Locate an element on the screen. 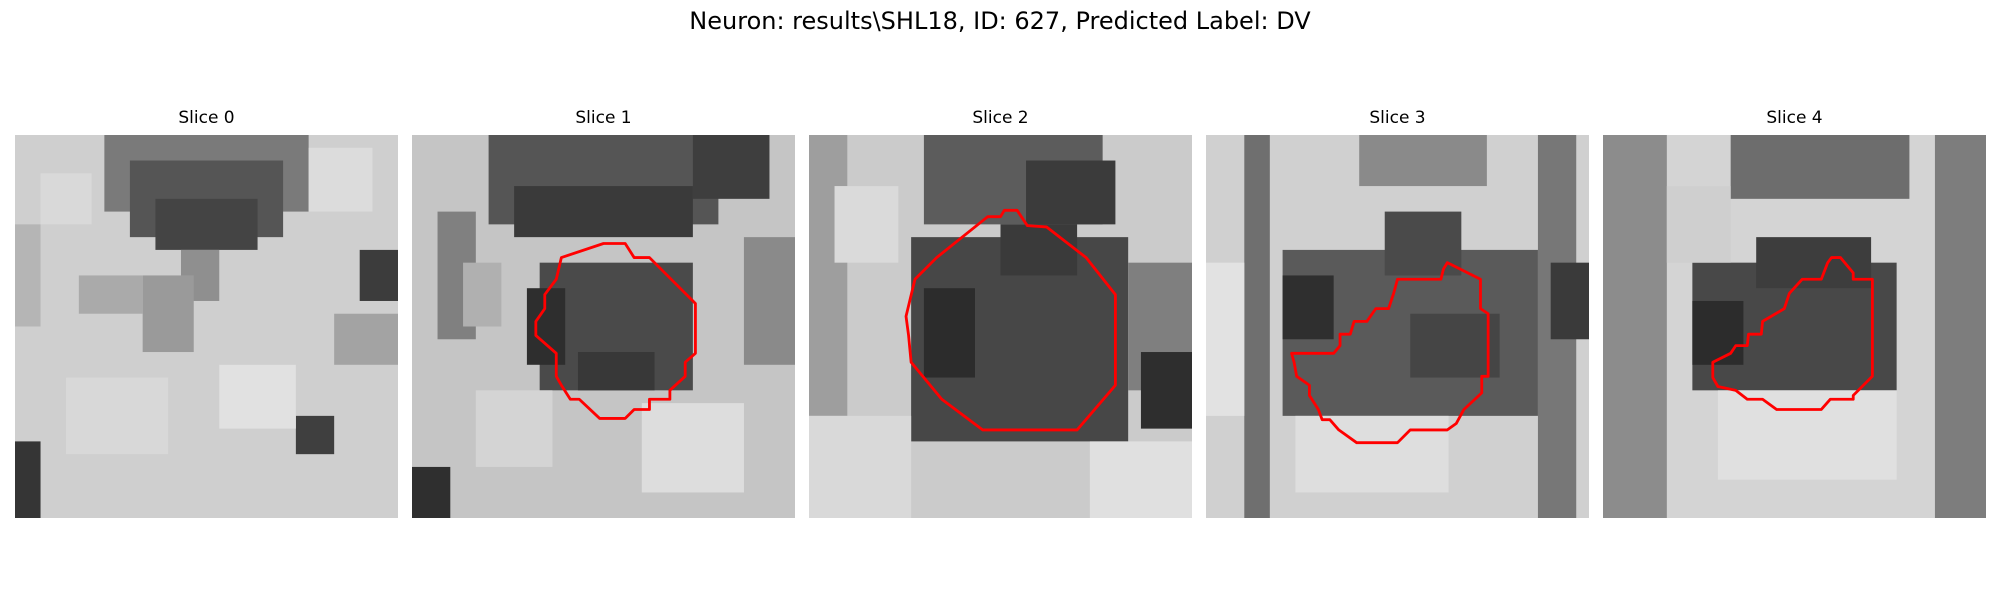 The image size is (2000, 600). slice-title-2: Slice 2 is located at coordinates (1000, 118).